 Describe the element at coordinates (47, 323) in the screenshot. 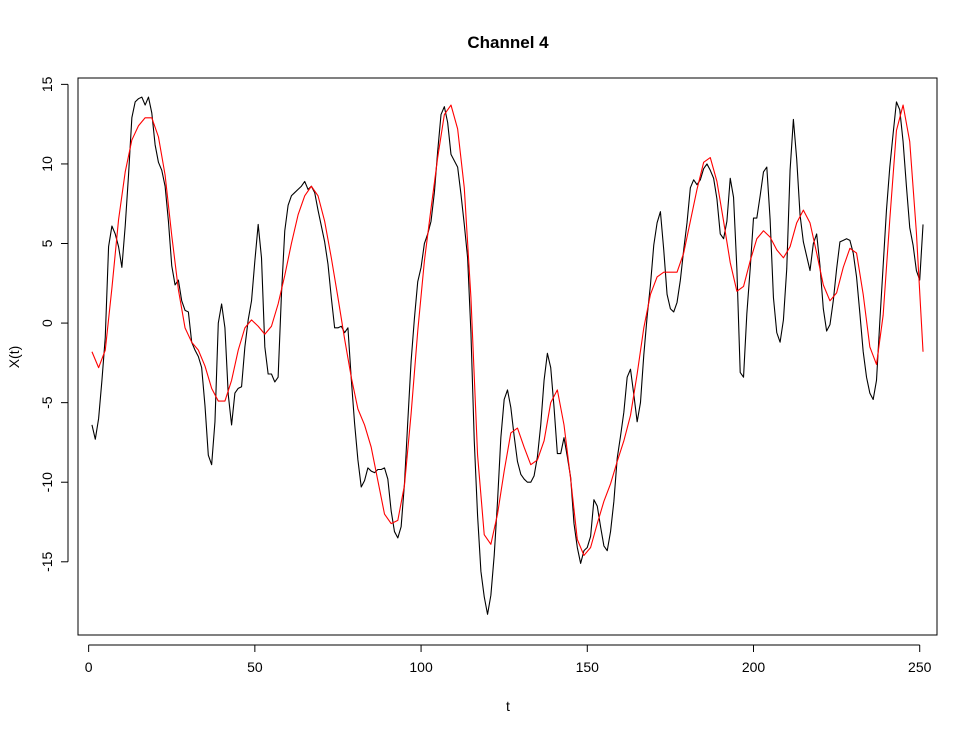

I see `y-tick-label: 0` at that location.